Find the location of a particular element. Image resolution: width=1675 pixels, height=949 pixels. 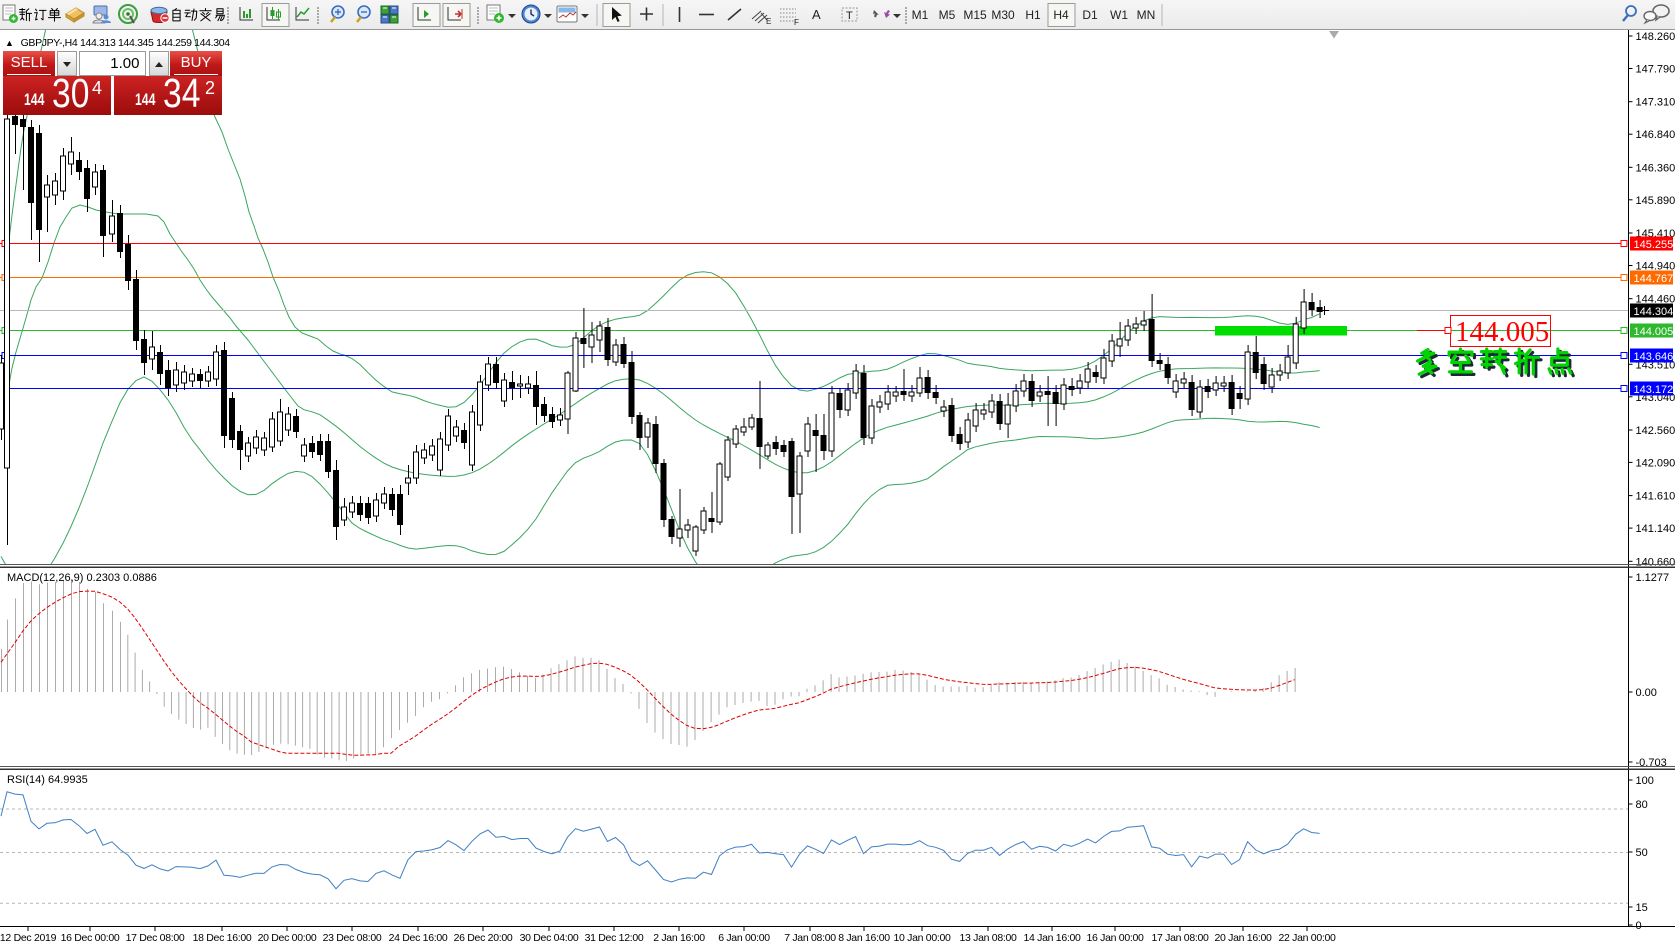

svg-text: 20 Jan 16:00 is located at coordinates (1243, 938).